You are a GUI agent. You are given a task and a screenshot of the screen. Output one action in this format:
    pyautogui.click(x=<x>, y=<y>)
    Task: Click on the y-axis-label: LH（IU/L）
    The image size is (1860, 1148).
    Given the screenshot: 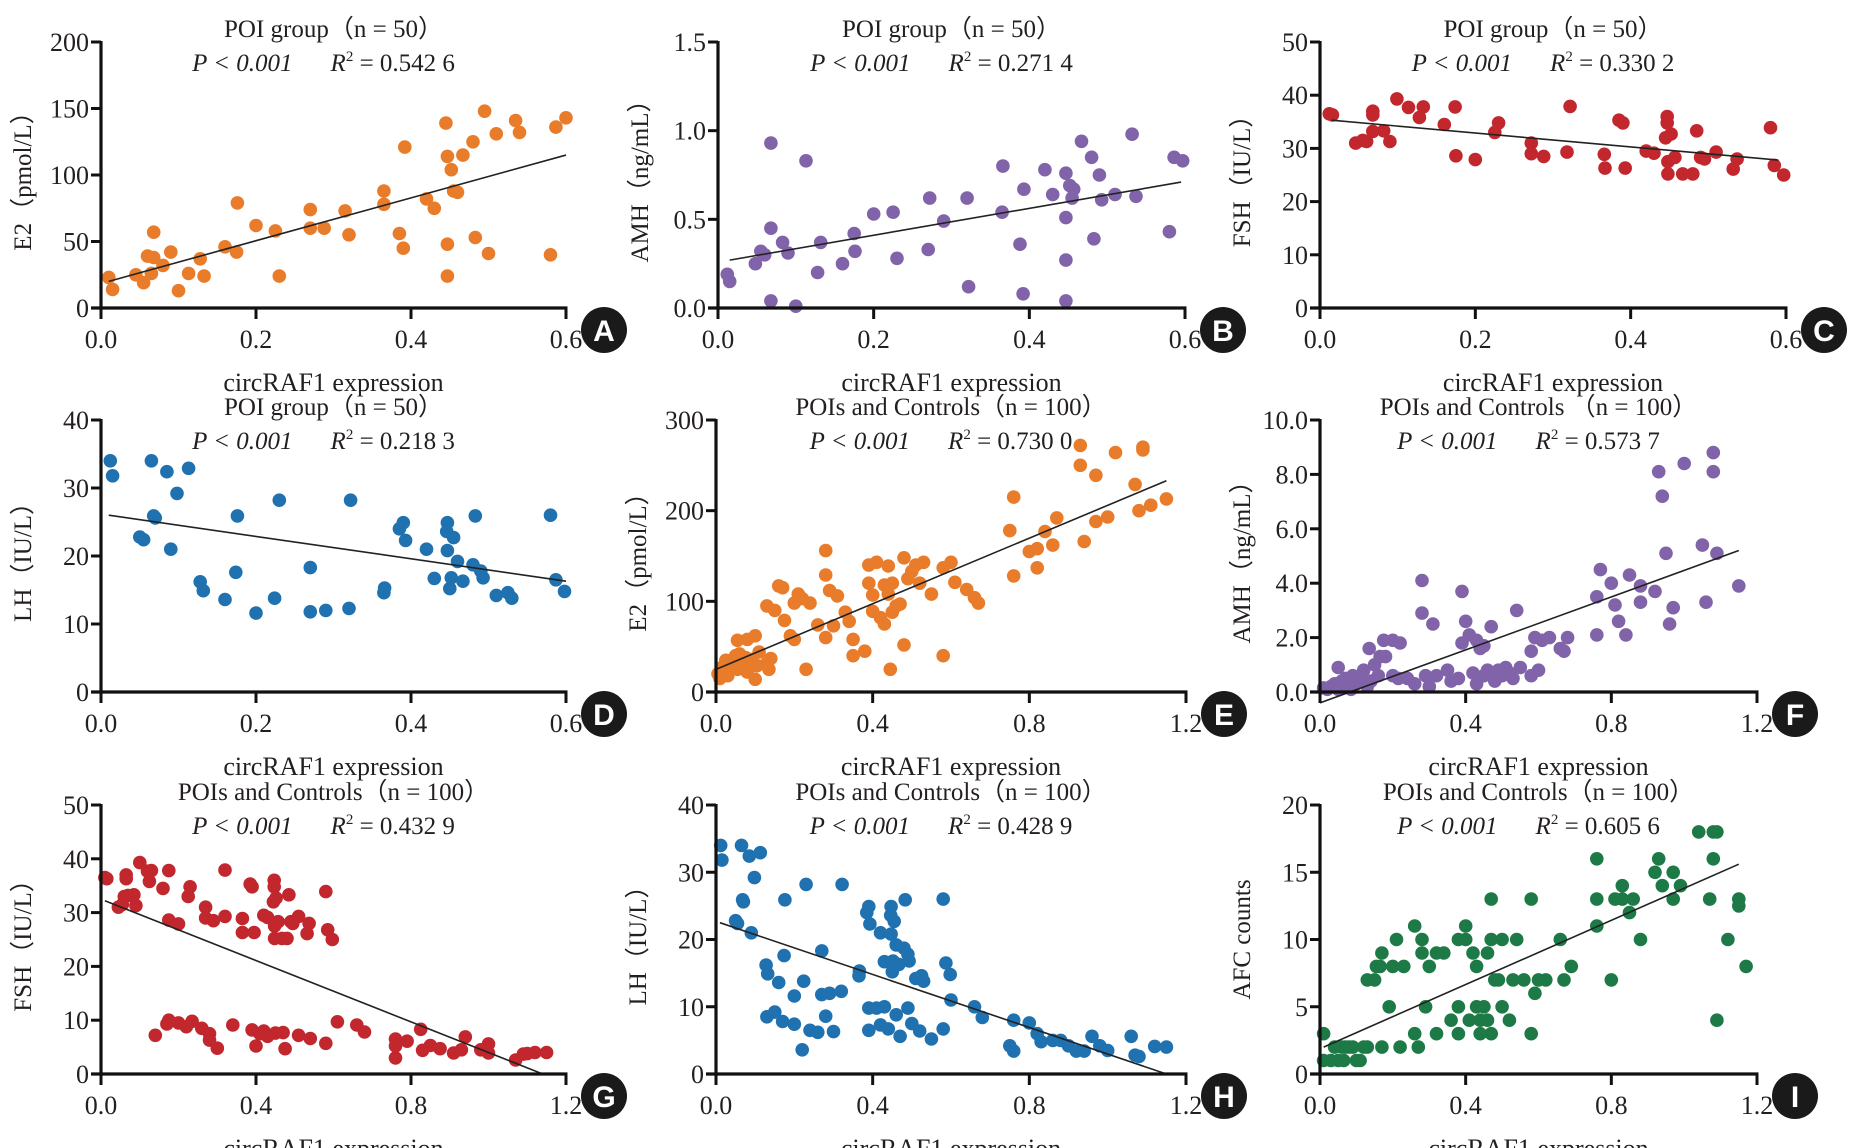 What is the action you would take?
    pyautogui.click(x=23, y=556)
    